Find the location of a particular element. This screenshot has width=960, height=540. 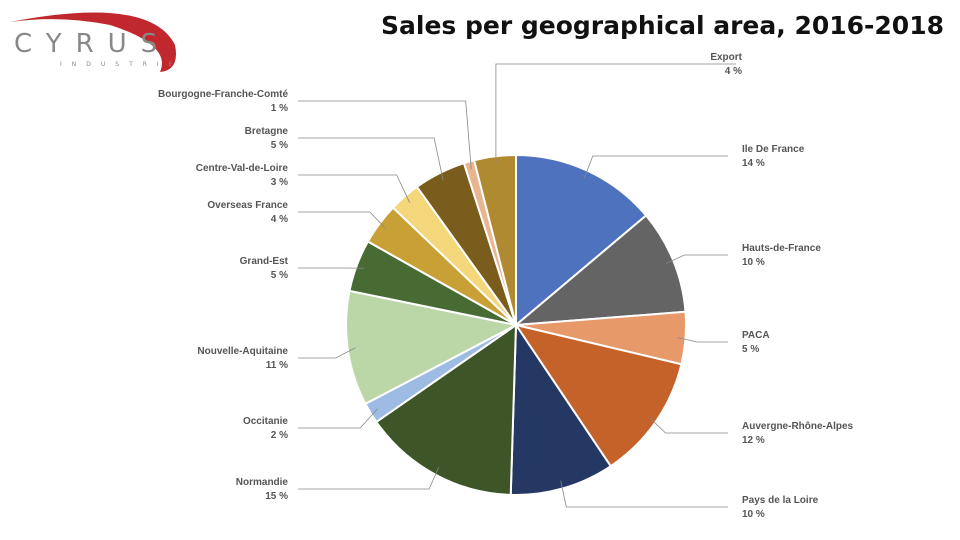

slice-label: PACA is located at coordinates (756, 335).